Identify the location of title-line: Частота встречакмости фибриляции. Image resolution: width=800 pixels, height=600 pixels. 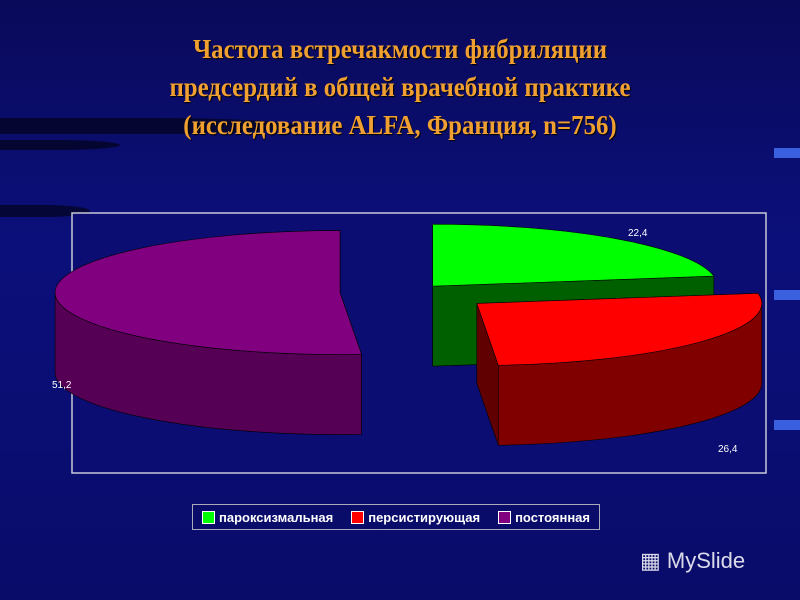
(400, 49).